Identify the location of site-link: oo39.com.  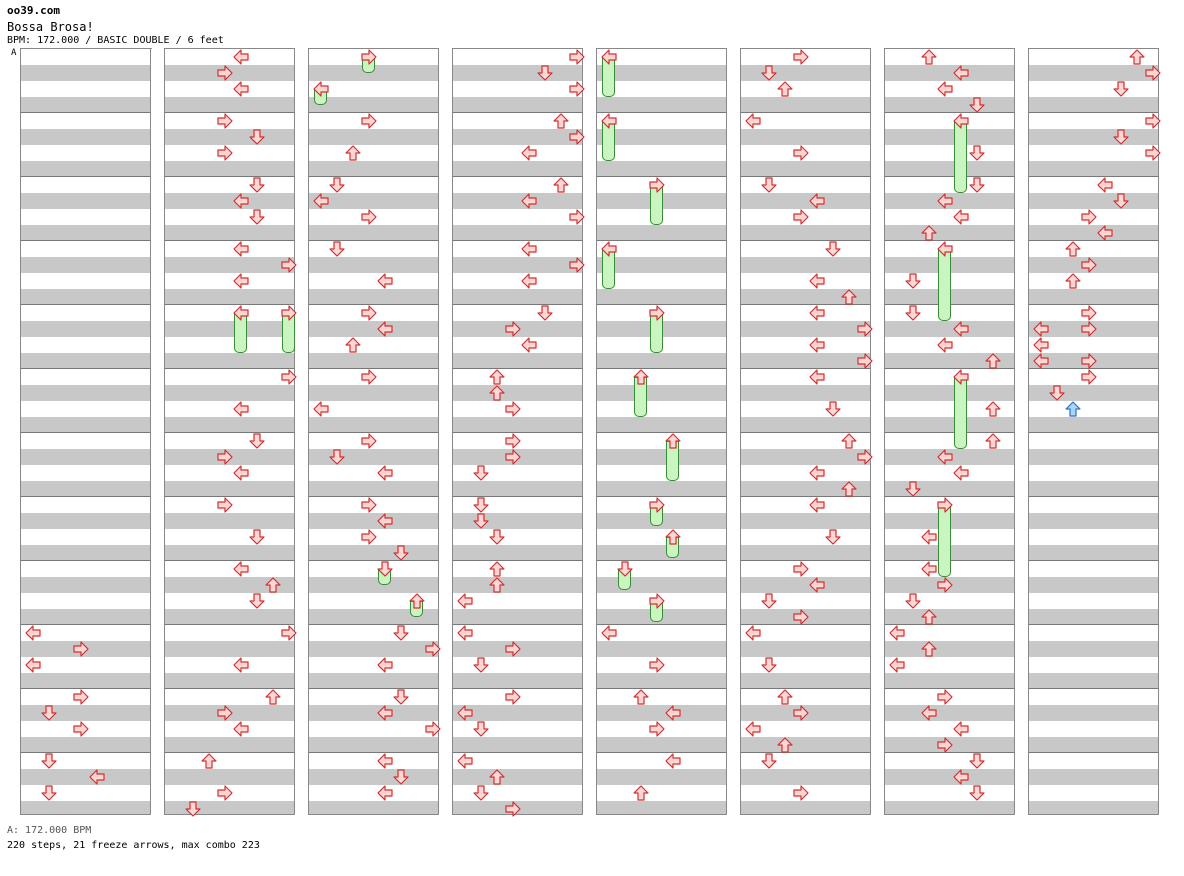
(33, 10).